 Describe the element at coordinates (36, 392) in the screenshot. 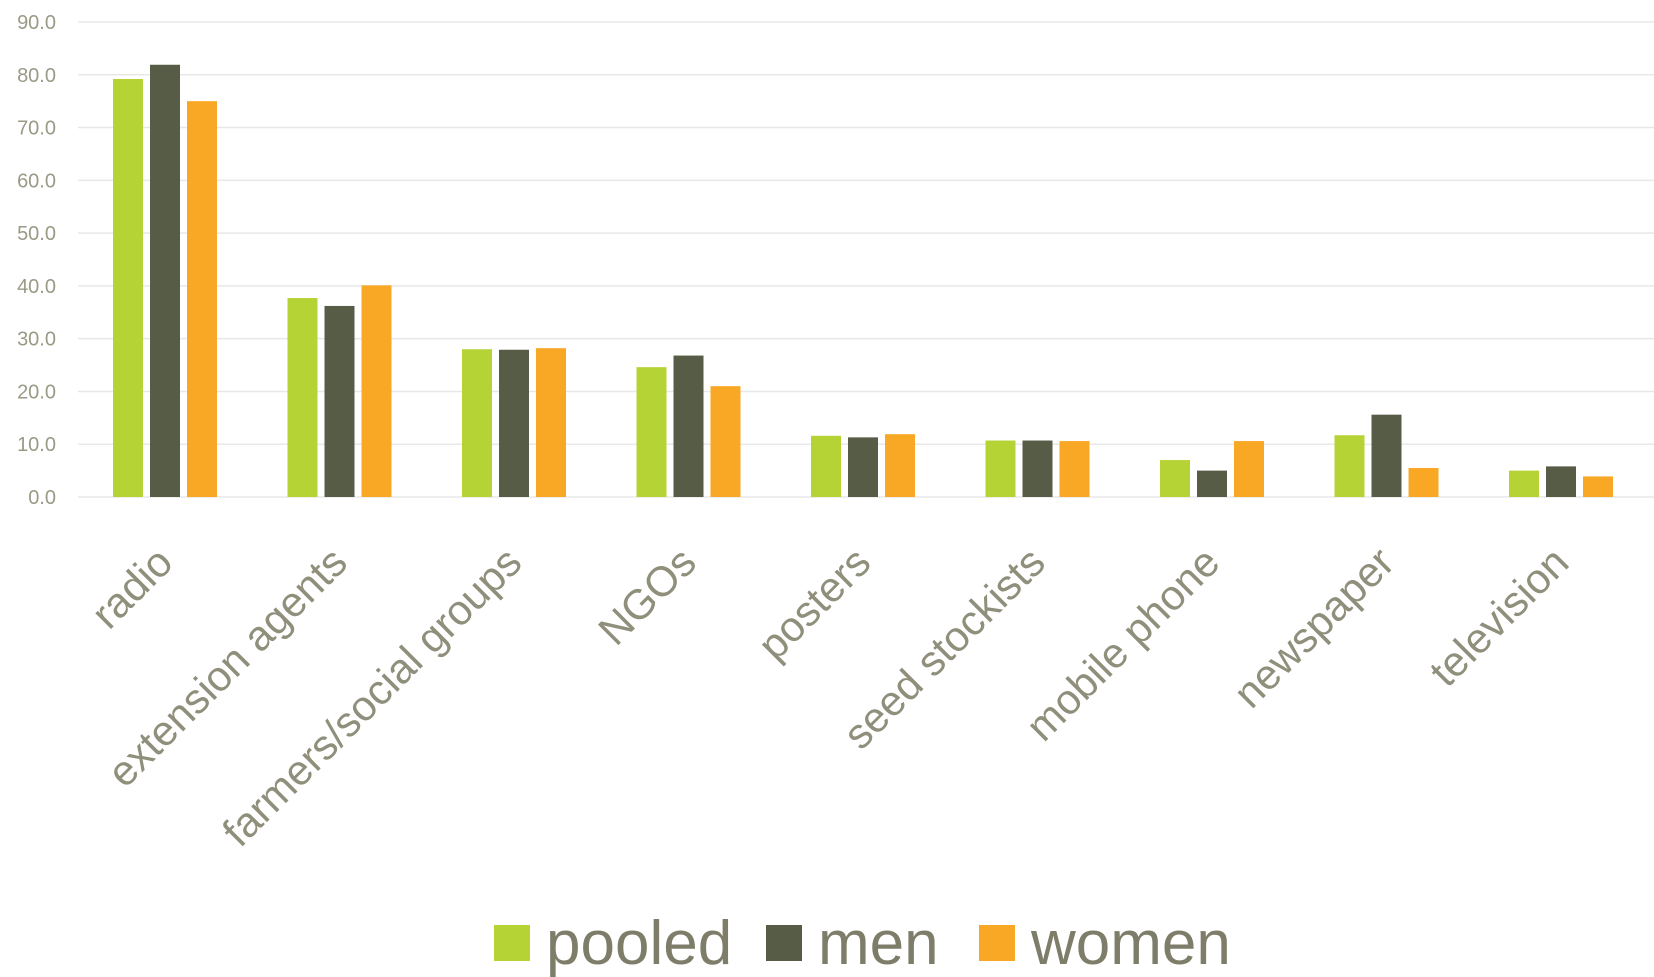

I see `y-tick-label: 20.0` at that location.